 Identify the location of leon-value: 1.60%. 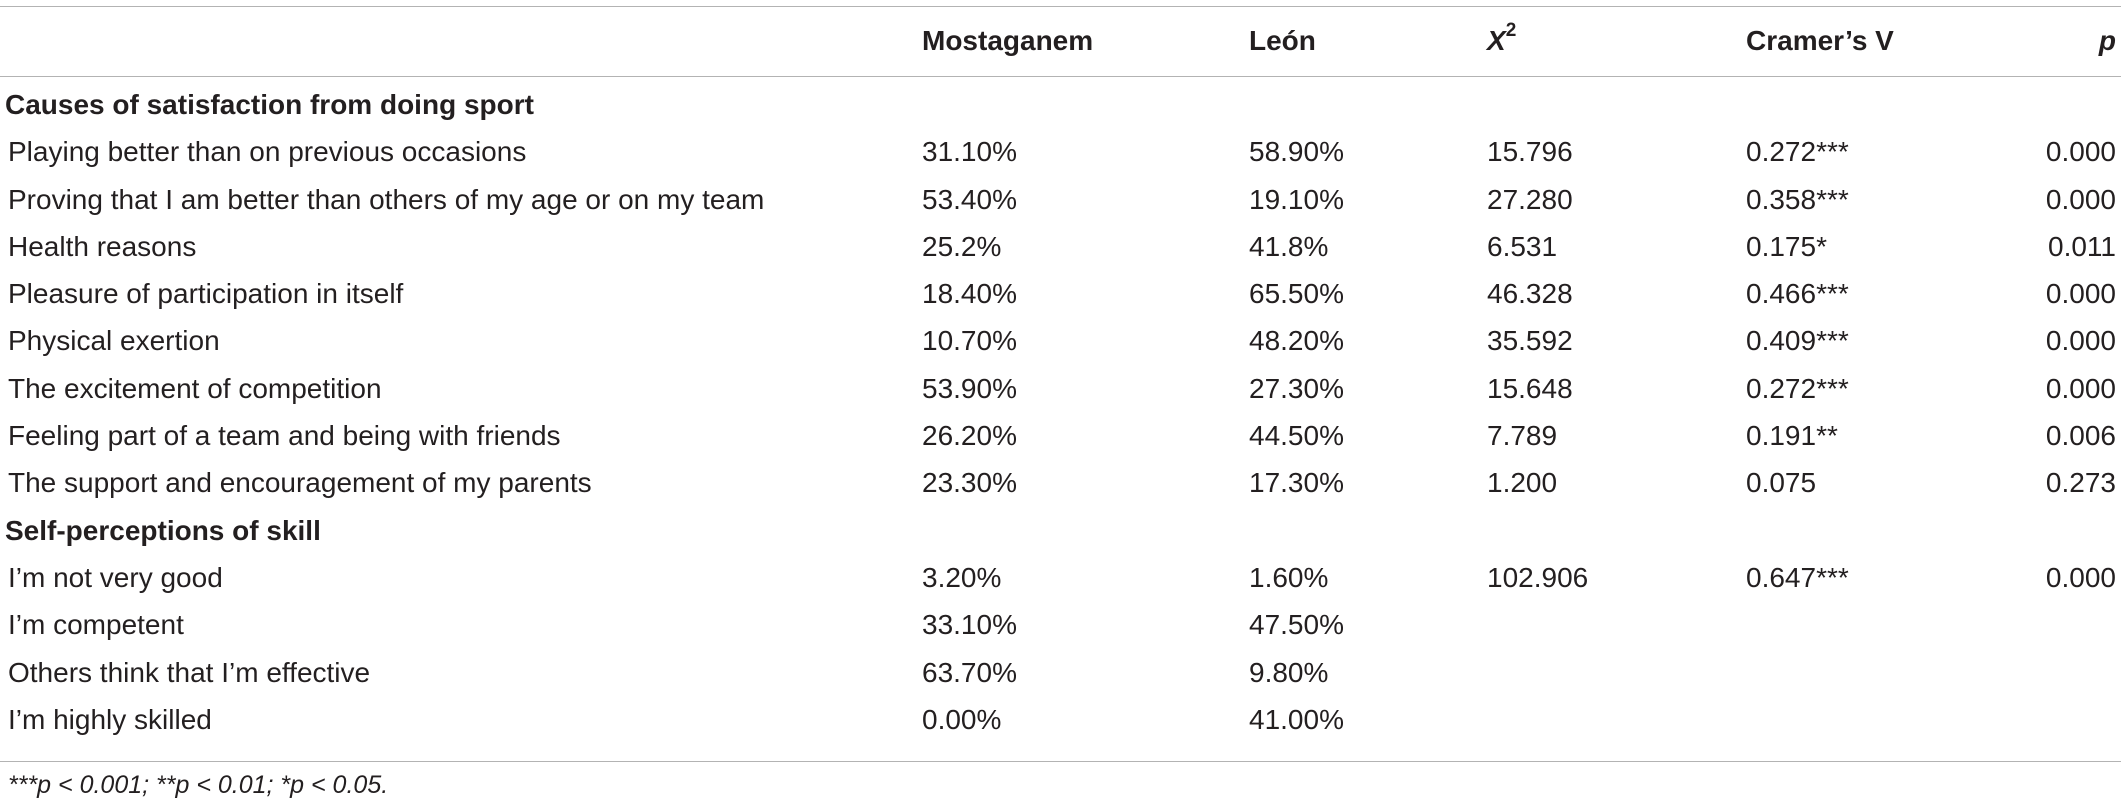
(1289, 577).